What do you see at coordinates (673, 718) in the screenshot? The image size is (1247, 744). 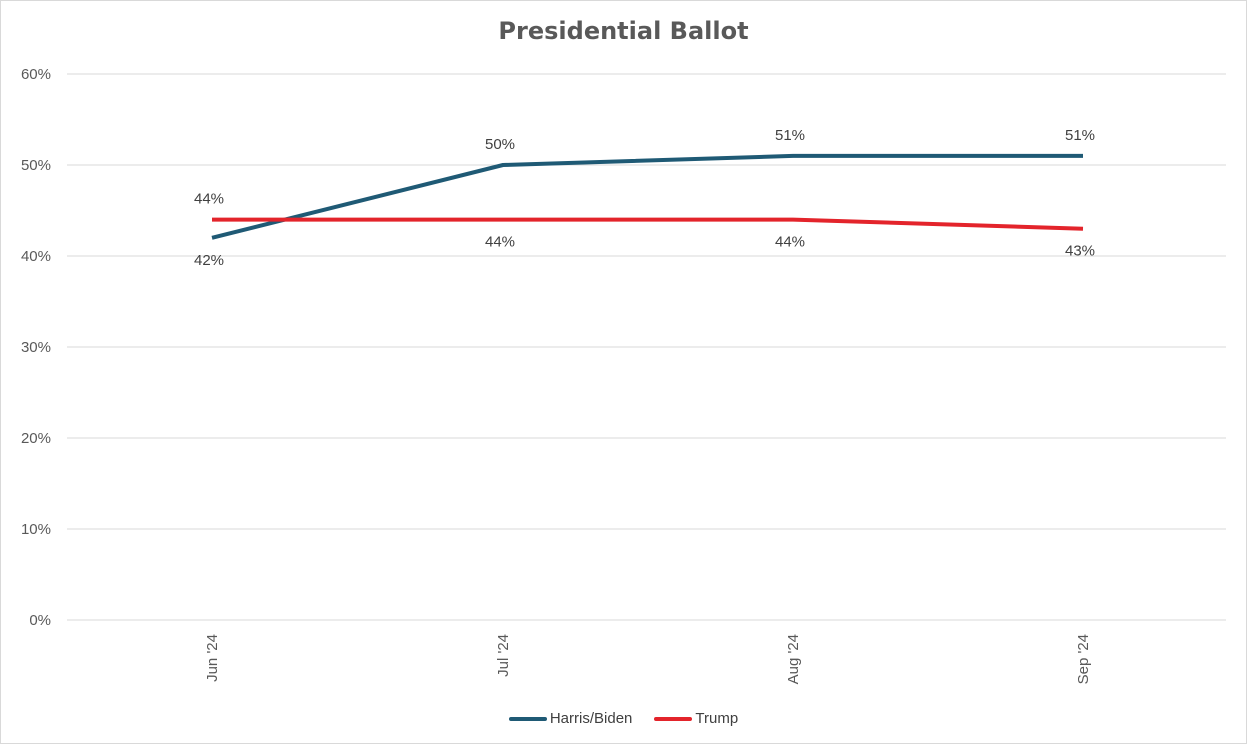 I see `legend-swatch-trump` at bounding box center [673, 718].